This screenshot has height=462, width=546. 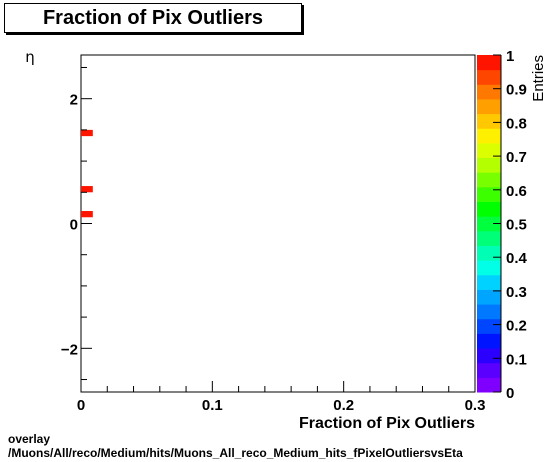 What do you see at coordinates (343, 405) in the screenshot?
I see `x-tick-label: 0.2` at bounding box center [343, 405].